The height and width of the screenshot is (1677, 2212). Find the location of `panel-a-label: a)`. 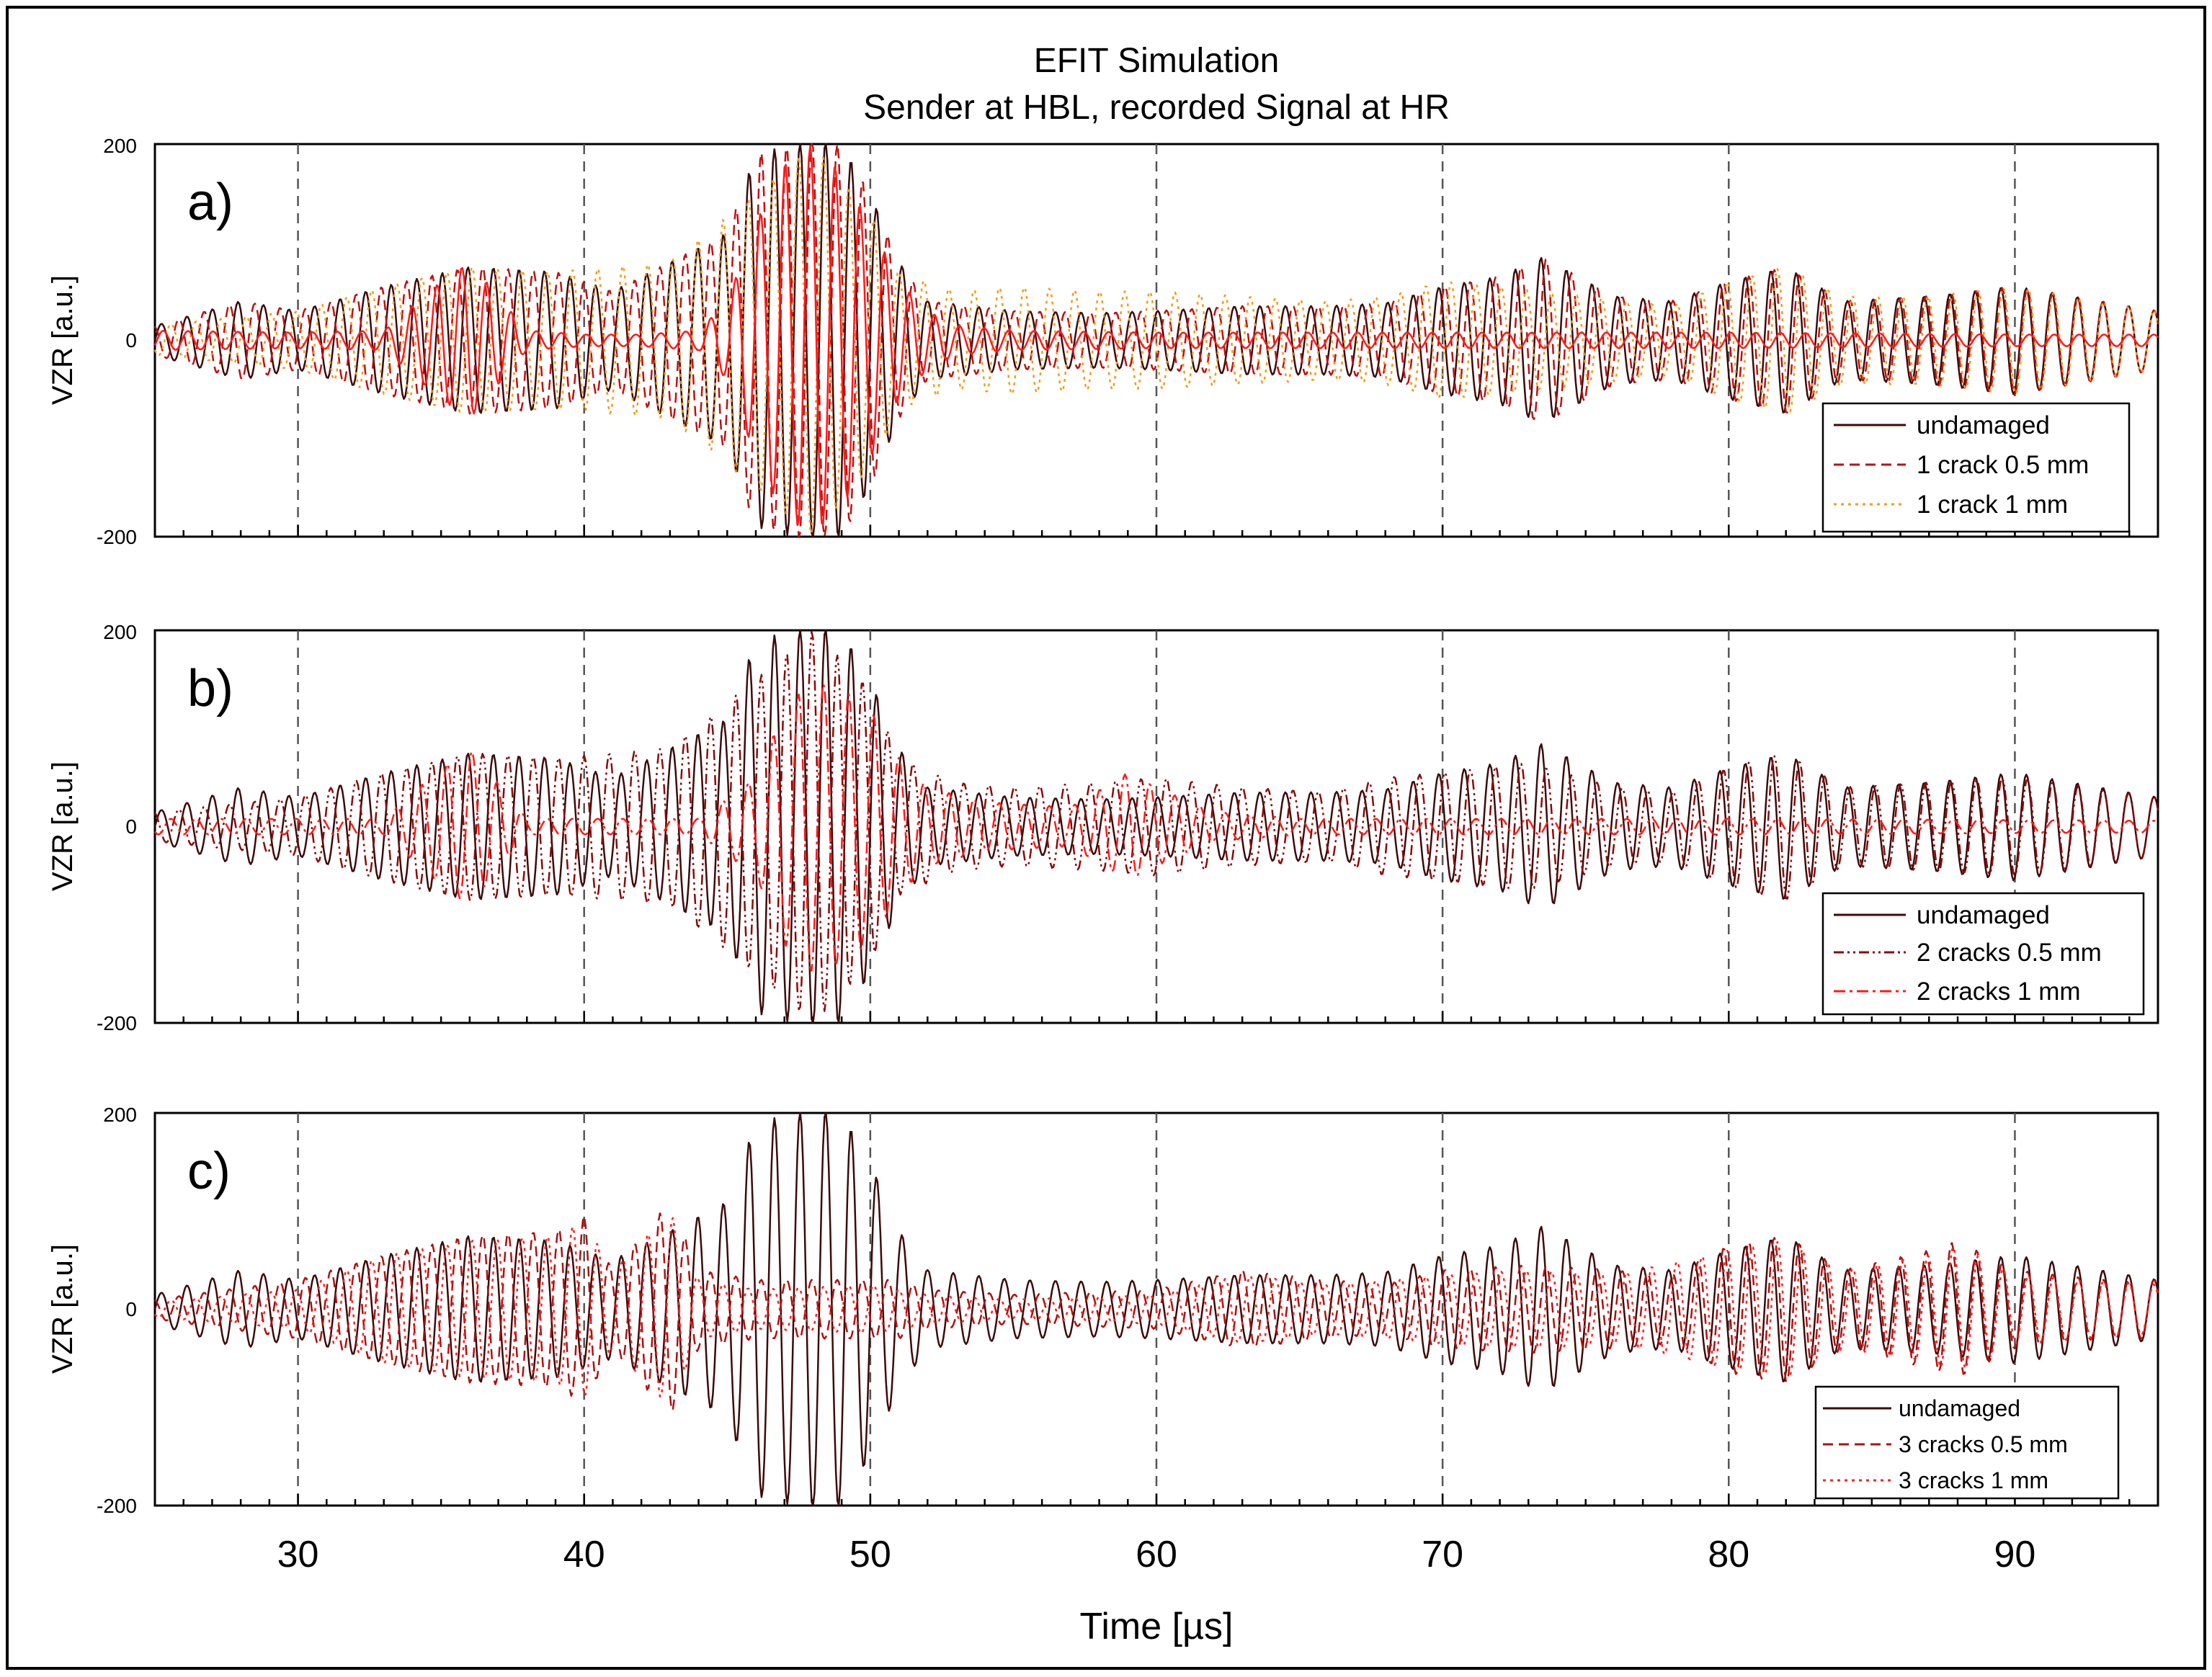

panel-a-label: a) is located at coordinates (210, 202).